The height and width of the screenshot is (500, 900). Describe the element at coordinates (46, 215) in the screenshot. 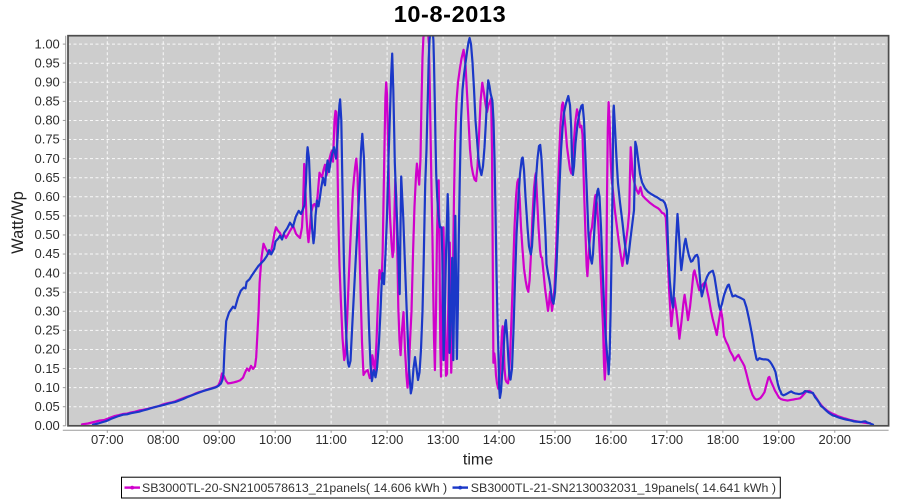

I see `svg-text: 0.55` at that location.